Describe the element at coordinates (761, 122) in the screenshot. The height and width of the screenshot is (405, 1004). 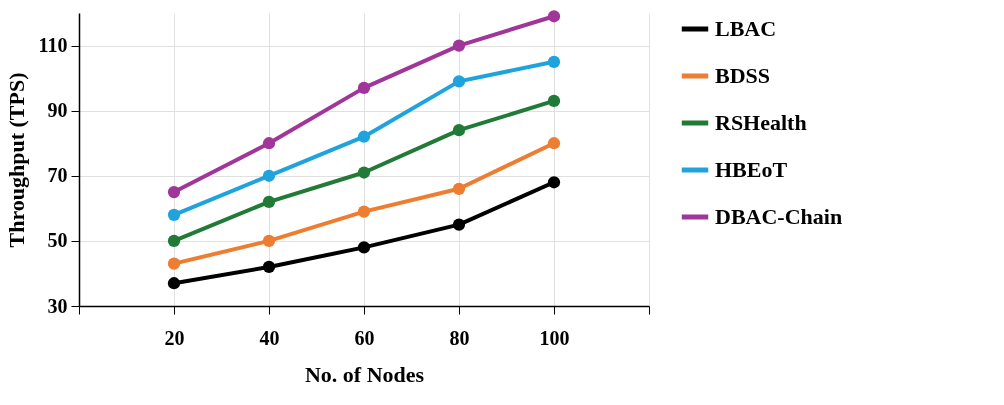
I see `legend-label: RSHealth` at that location.